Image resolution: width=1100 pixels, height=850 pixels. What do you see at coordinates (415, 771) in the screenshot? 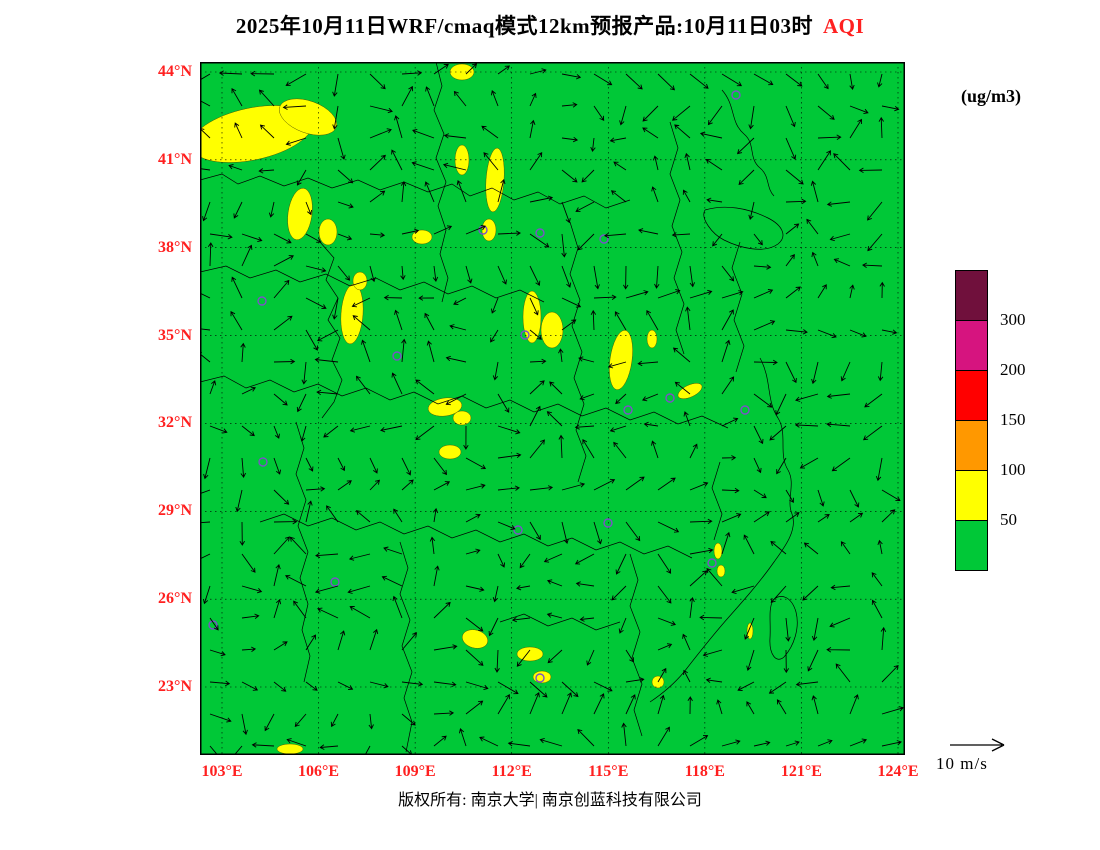
I see `x-tick-label: 109°E` at bounding box center [415, 771].